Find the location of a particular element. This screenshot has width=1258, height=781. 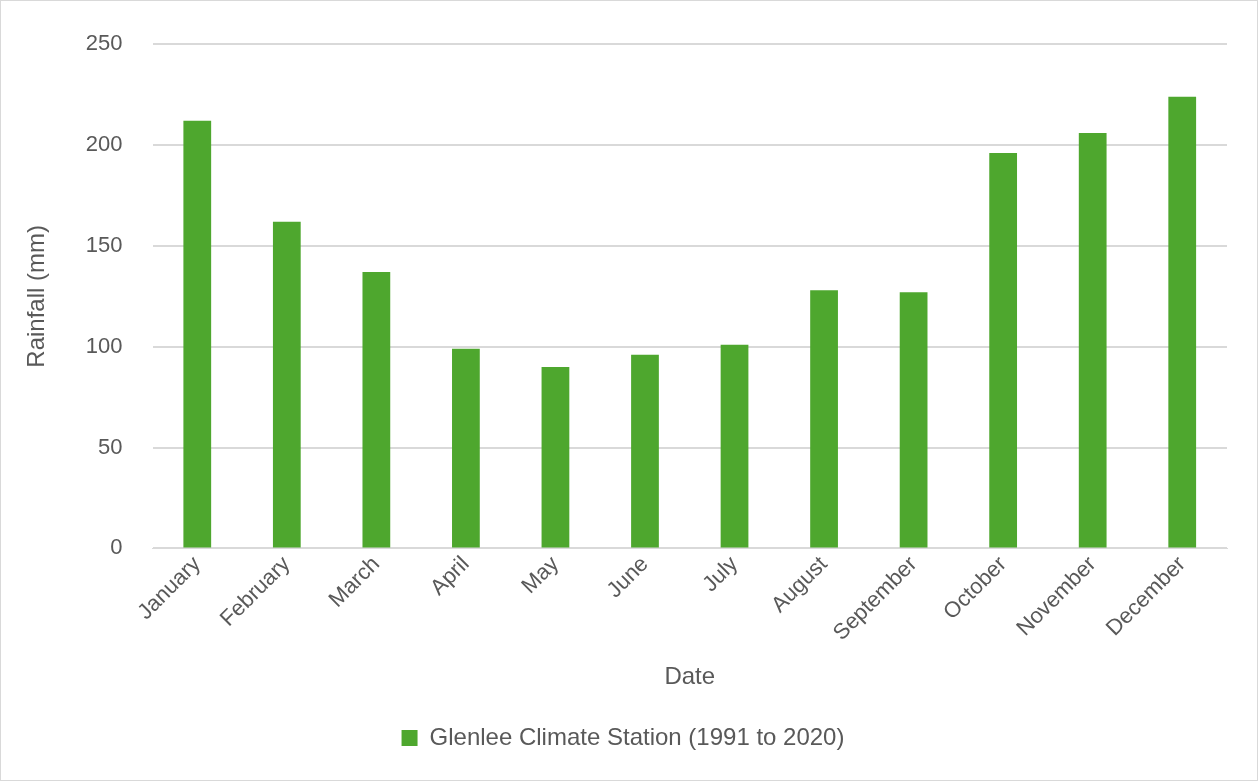

y-tick-label: 100 is located at coordinates (104, 345).